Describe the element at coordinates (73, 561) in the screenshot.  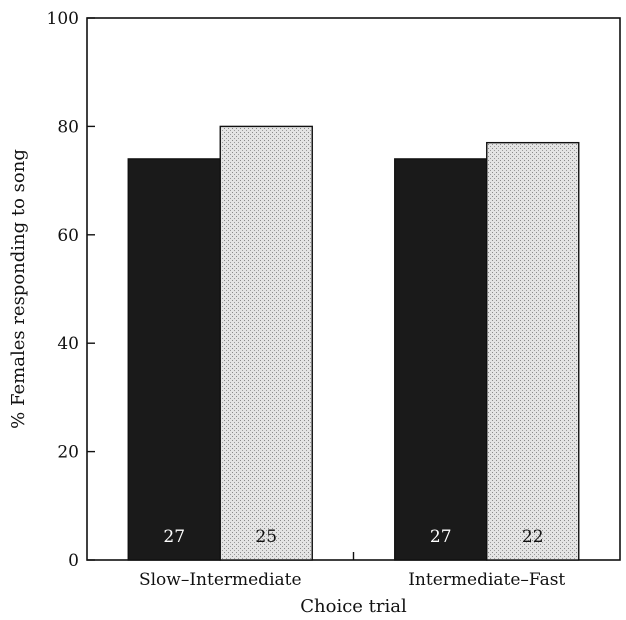
I see `y-tick-label: 0` at that location.